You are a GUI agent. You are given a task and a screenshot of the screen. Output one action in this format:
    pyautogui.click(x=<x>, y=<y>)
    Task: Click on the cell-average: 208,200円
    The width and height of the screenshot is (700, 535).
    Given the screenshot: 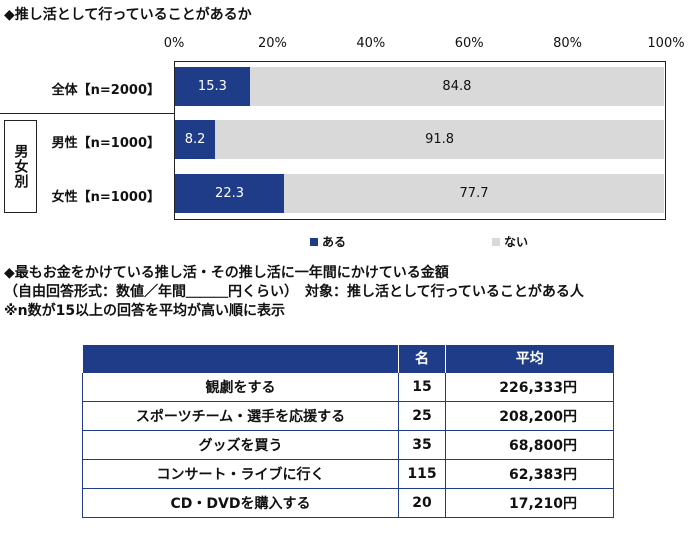 What is the action you would take?
    pyautogui.click(x=529, y=415)
    